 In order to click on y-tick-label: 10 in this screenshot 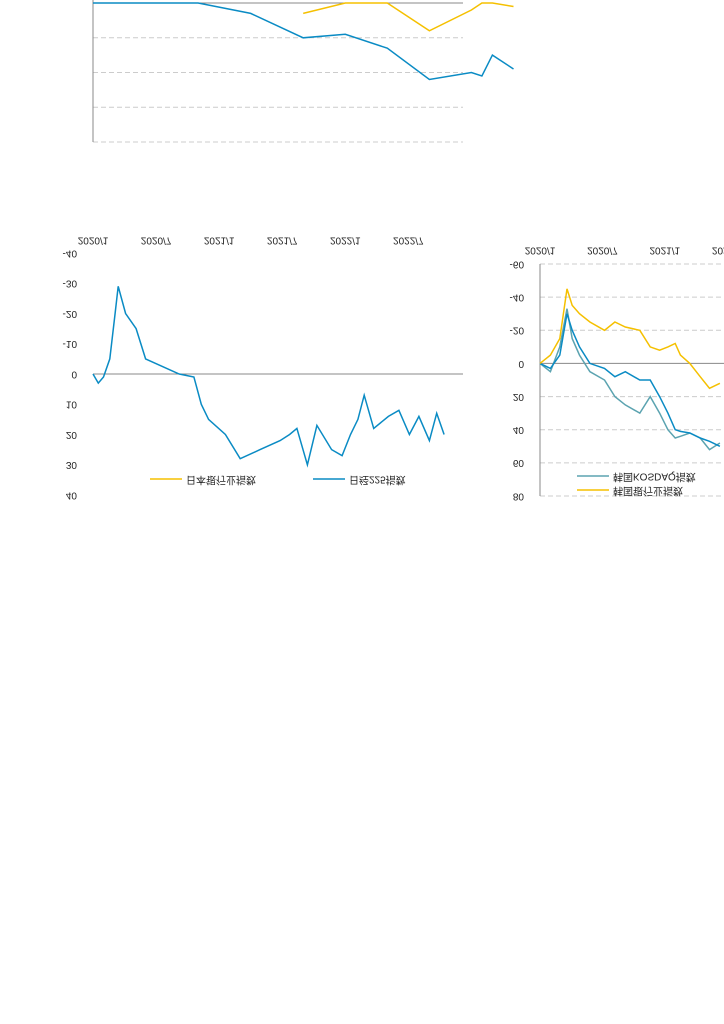, I will do `click(72, 404)`.